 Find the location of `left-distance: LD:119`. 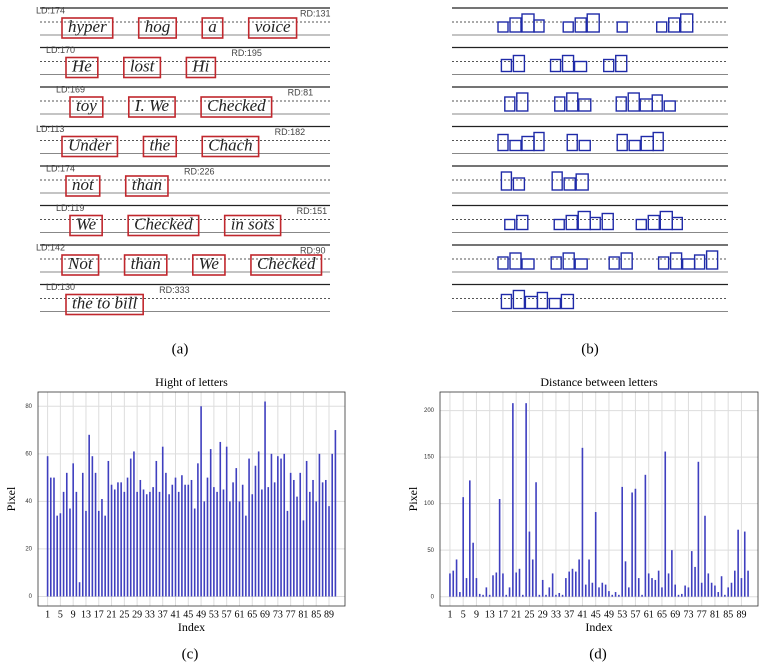

left-distance: LD:119 is located at coordinates (70, 208).